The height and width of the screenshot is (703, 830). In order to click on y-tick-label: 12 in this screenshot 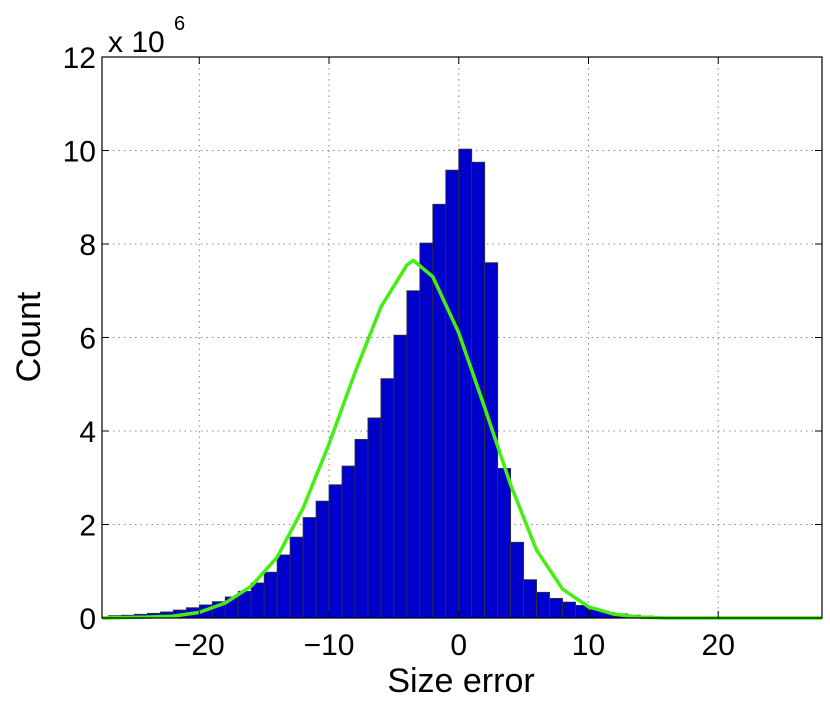, I will do `click(79, 58)`.